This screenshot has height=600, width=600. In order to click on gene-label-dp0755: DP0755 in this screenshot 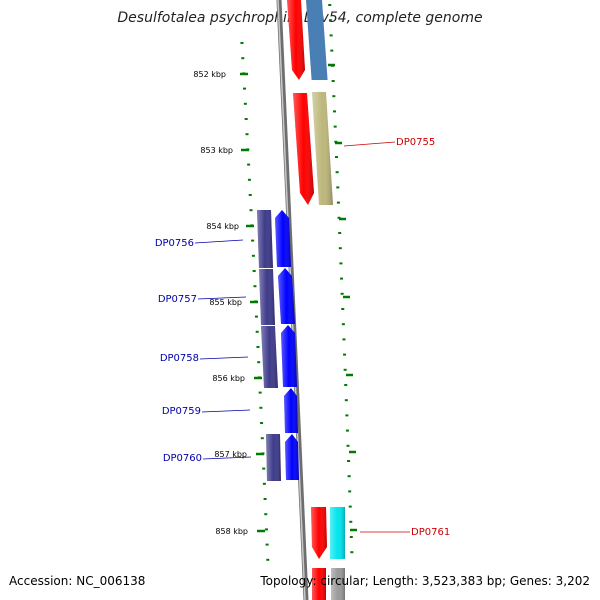, I will do `click(415, 142)`.